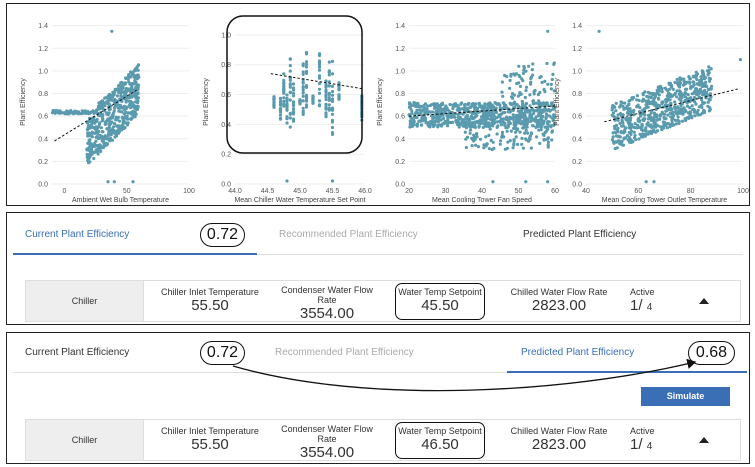 Image resolution: width=755 pixels, height=467 pixels. What do you see at coordinates (577, 94) in the screenshot?
I see `y-tick-label: 0.8` at bounding box center [577, 94].